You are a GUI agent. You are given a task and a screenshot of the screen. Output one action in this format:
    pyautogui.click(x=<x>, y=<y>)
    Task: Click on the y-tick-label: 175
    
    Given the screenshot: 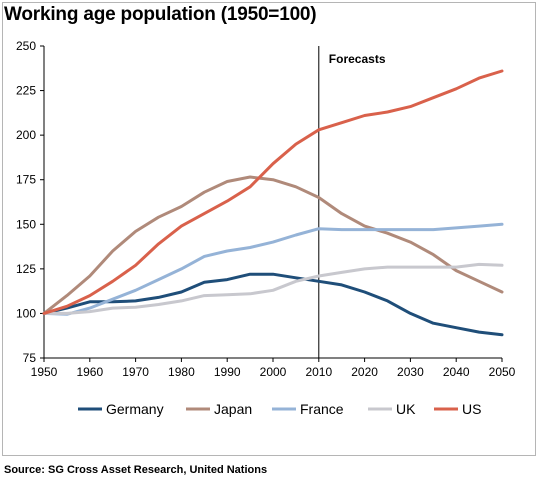 What is the action you would take?
    pyautogui.click(x=26, y=180)
    